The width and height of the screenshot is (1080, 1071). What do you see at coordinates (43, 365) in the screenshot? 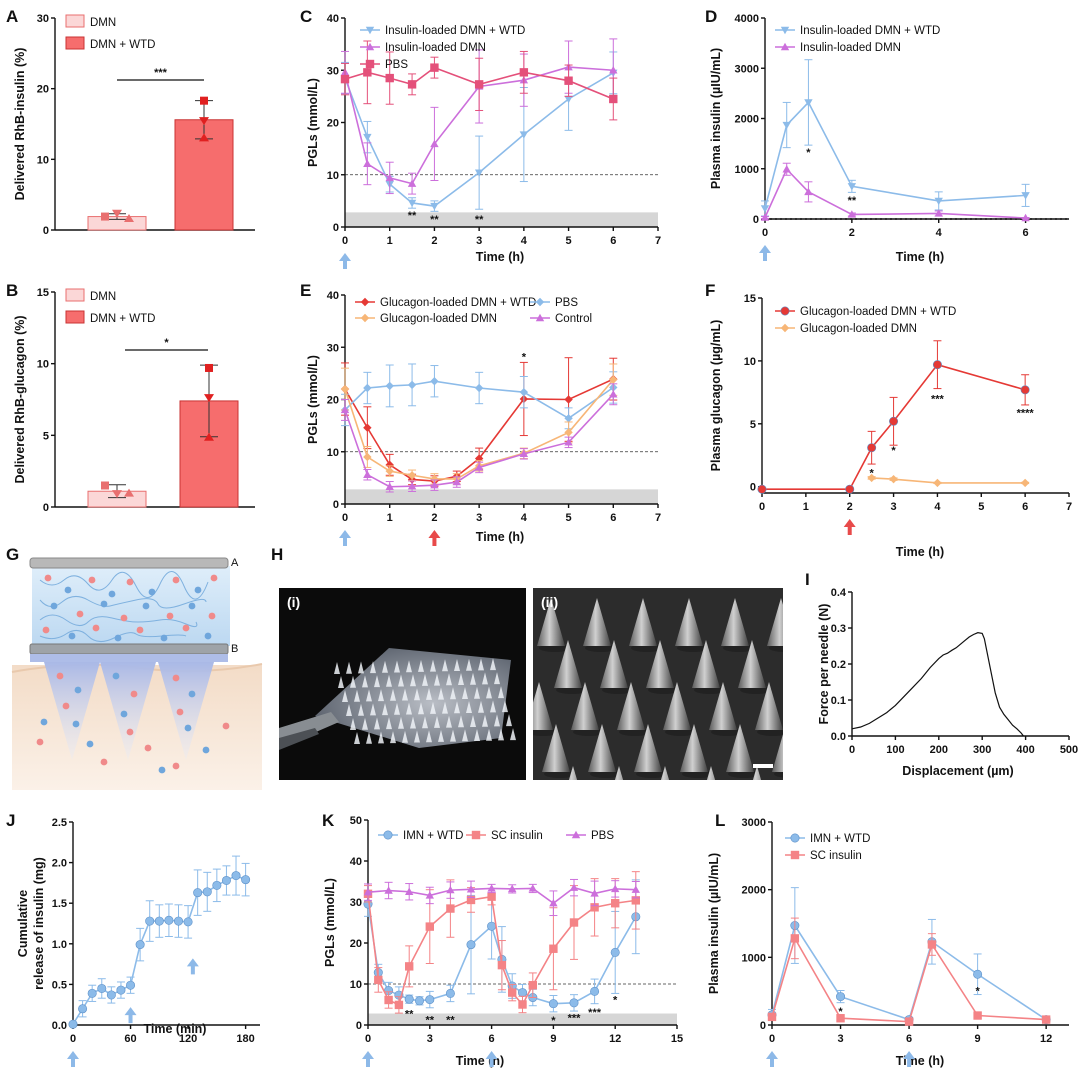
I see `panel-b-y-tick-label: 10` at bounding box center [43, 365].